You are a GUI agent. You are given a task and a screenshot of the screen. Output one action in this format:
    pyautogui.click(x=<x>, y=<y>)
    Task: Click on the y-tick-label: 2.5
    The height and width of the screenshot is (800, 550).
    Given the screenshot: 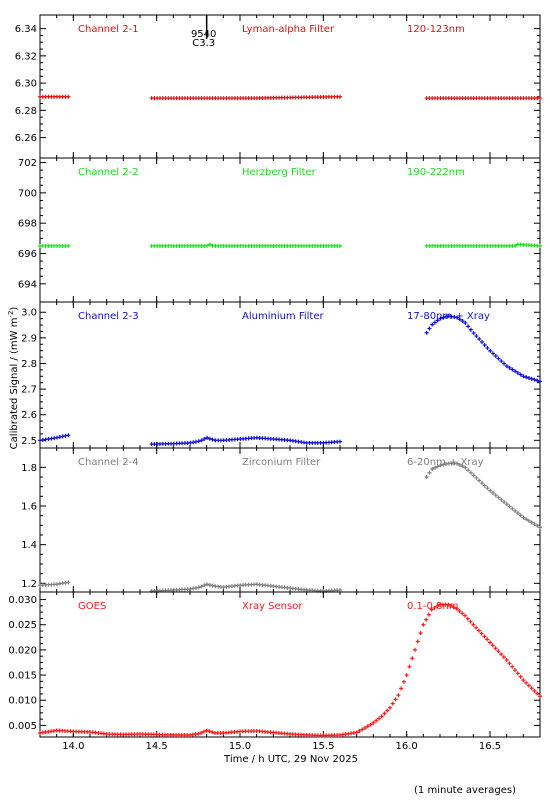 What is the action you would take?
    pyautogui.click(x=29, y=441)
    